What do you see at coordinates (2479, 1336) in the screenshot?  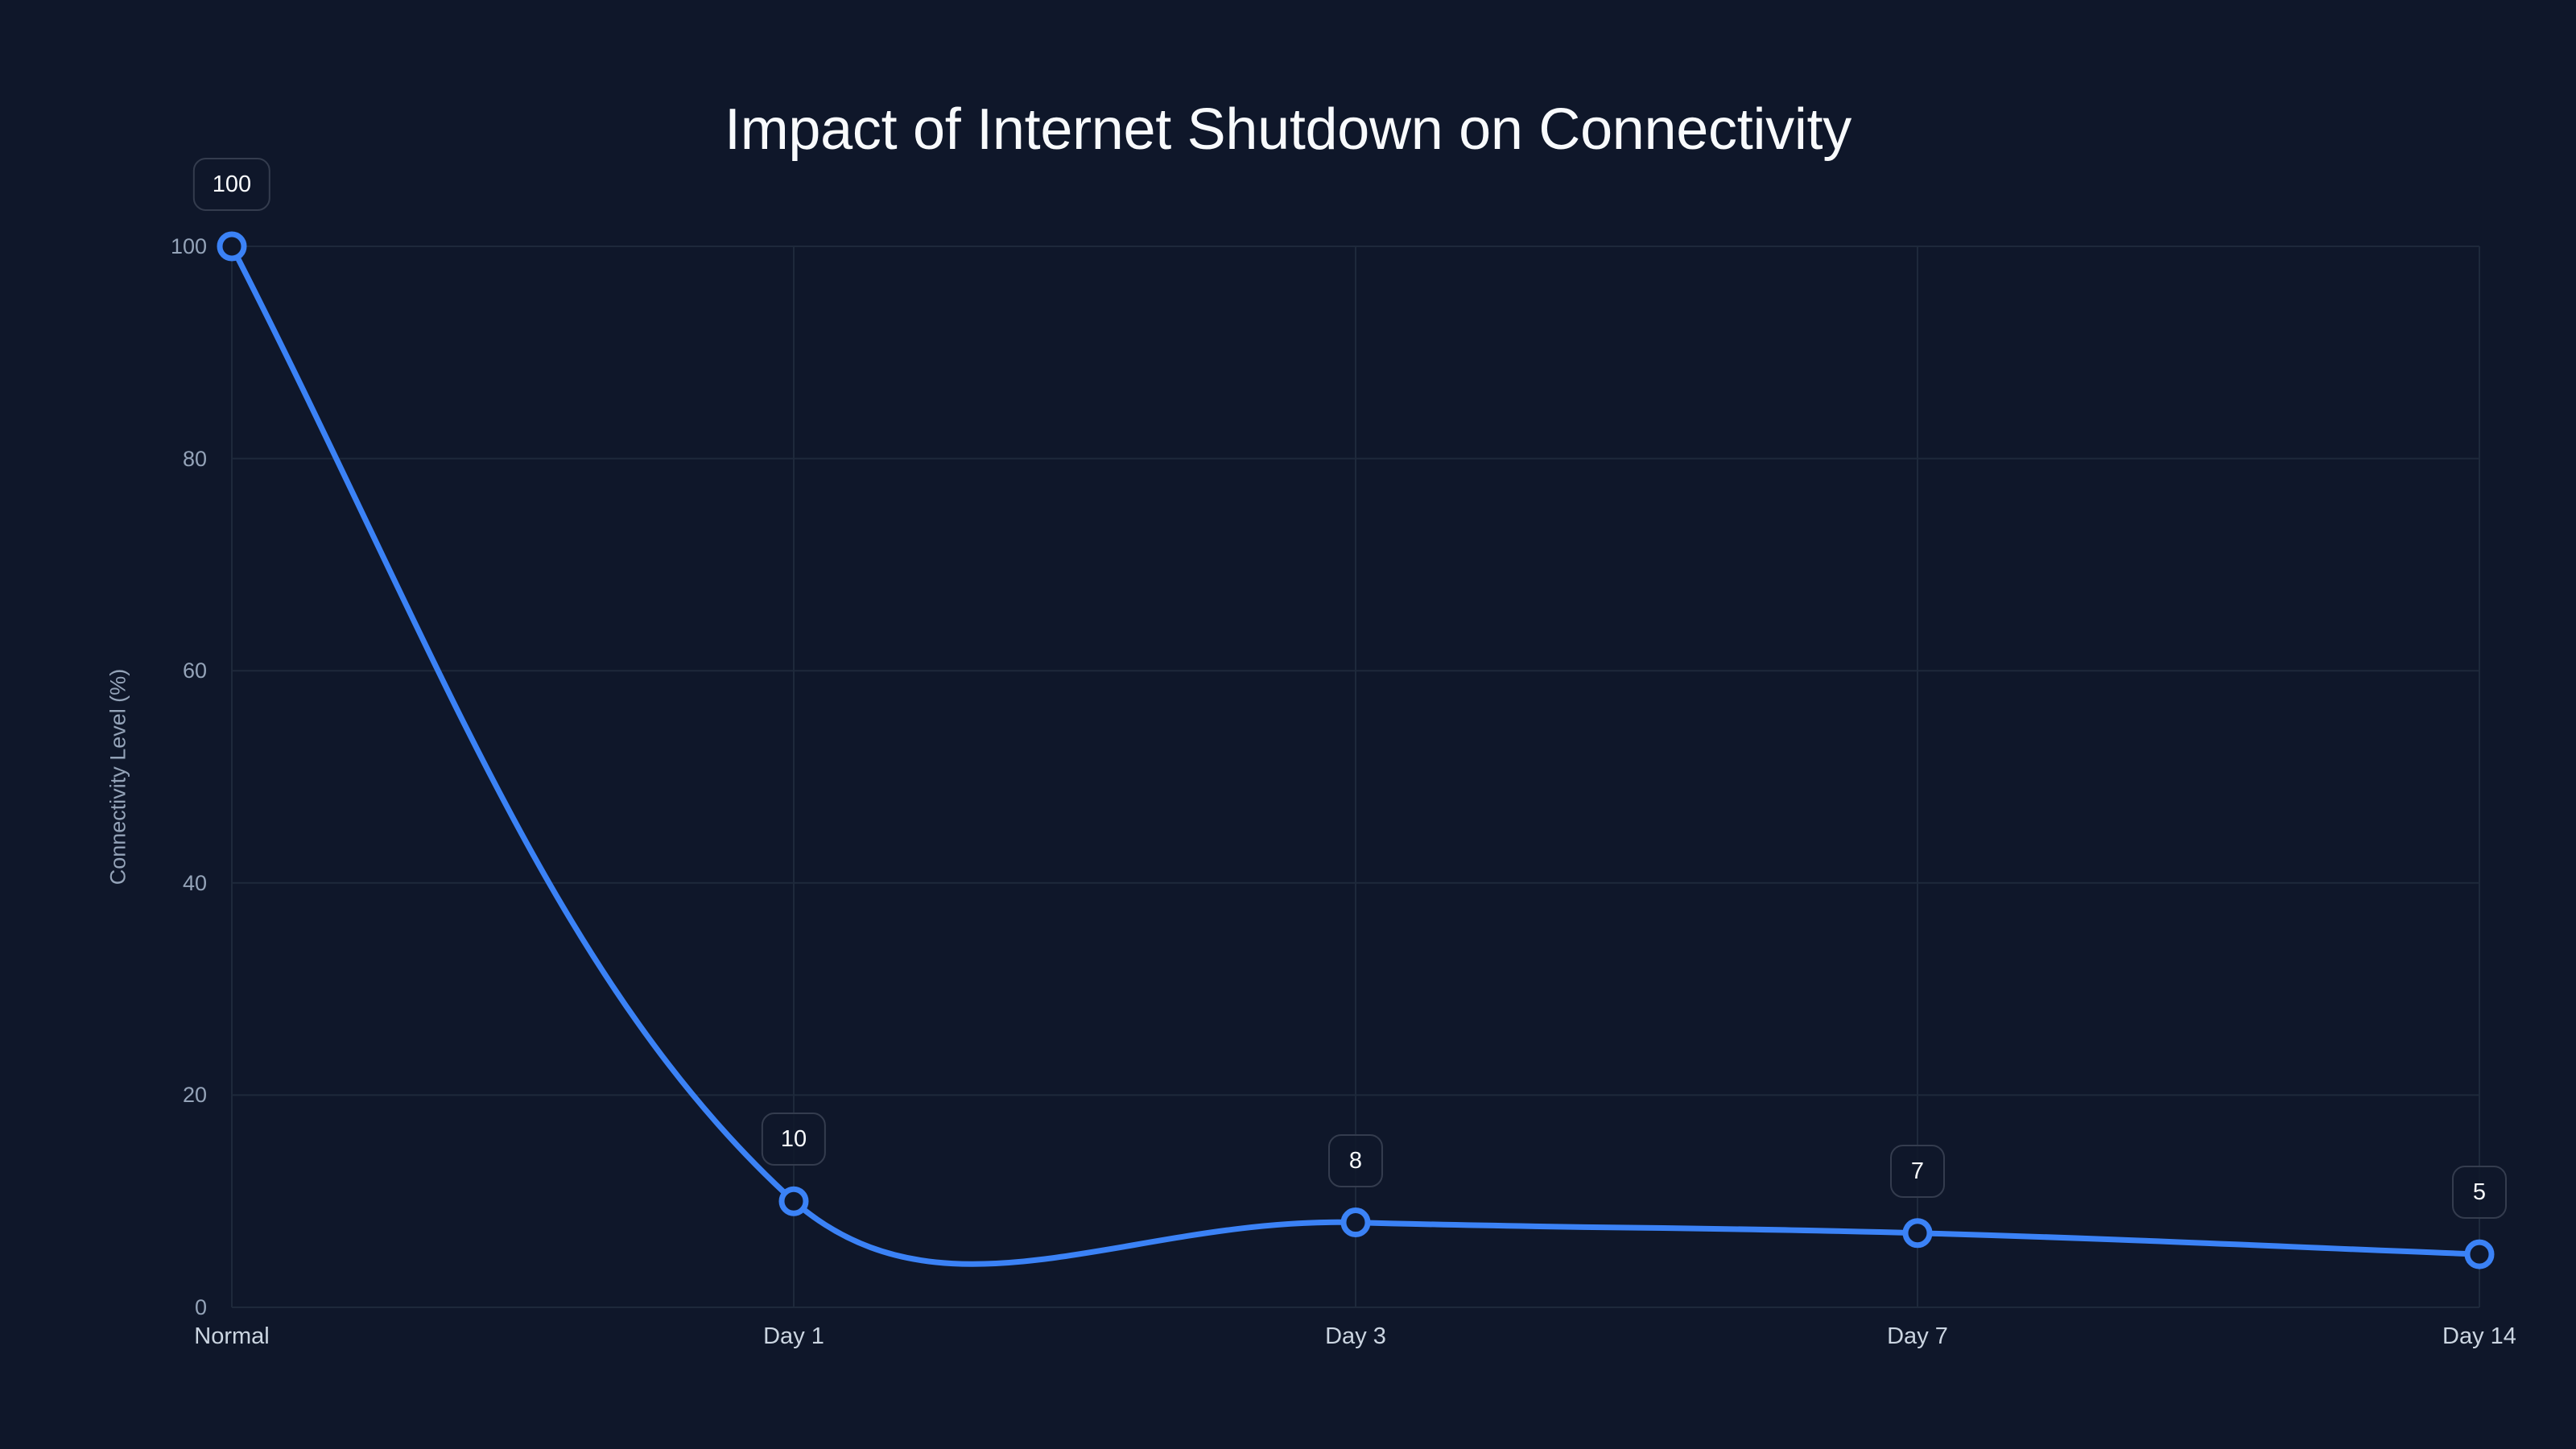 I see `x-tick-label: Day 14` at bounding box center [2479, 1336].